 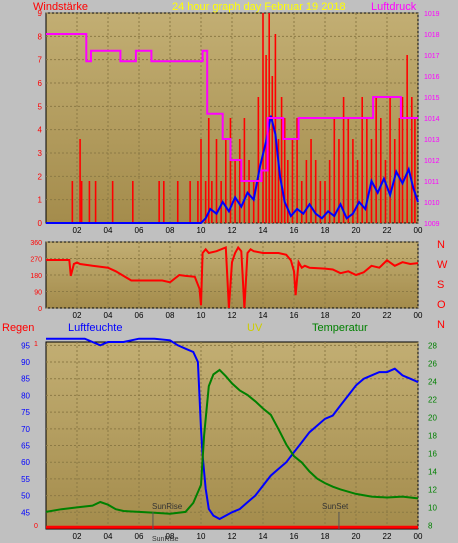 I want to click on direction-tick-label: 0, so click(x=40, y=309).